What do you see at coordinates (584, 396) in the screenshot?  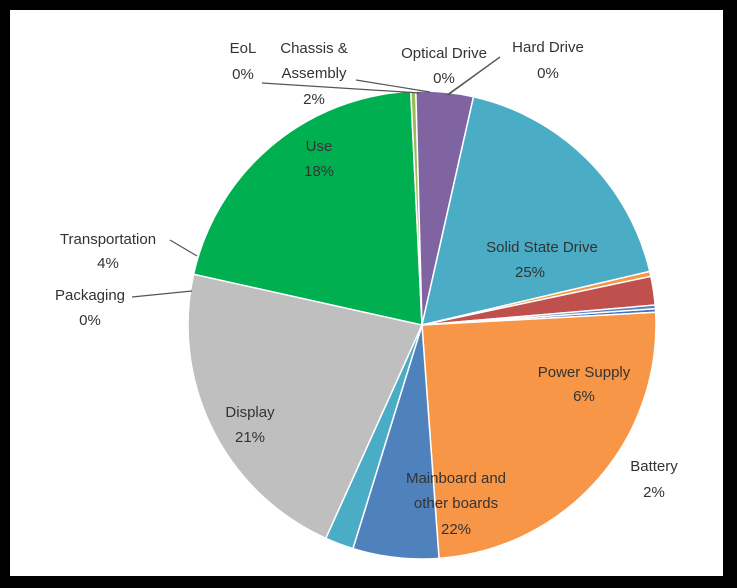 I see `slice-percent-power-supply: 6%` at bounding box center [584, 396].